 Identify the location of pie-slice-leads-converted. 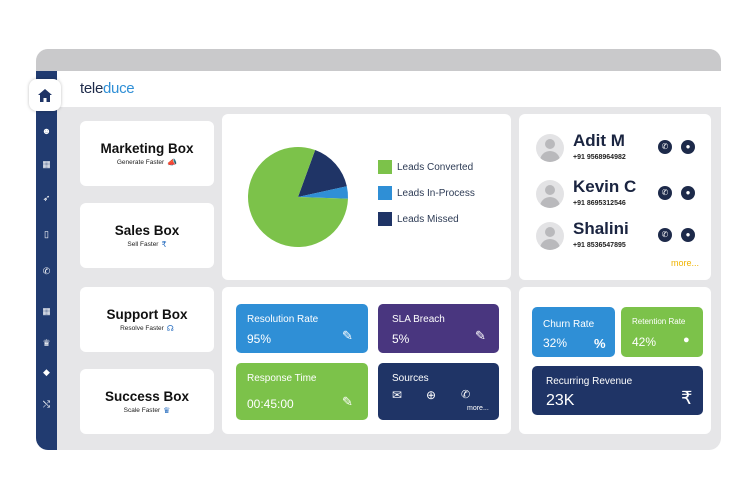
(298, 197).